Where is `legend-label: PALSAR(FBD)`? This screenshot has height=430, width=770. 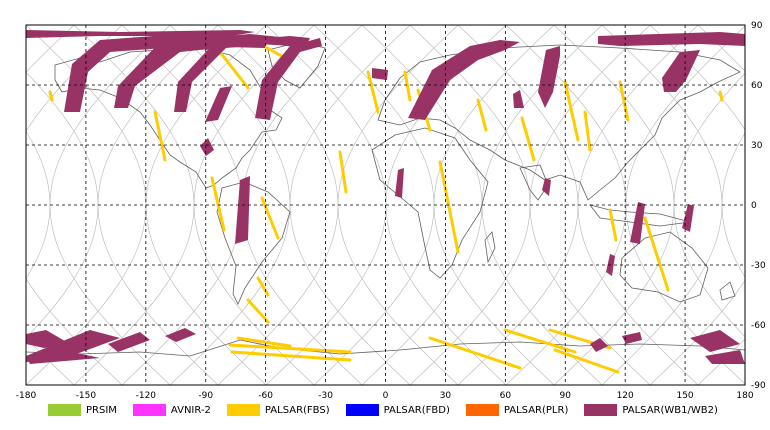
legend-label: PALSAR(FBD) is located at coordinates (416, 410).